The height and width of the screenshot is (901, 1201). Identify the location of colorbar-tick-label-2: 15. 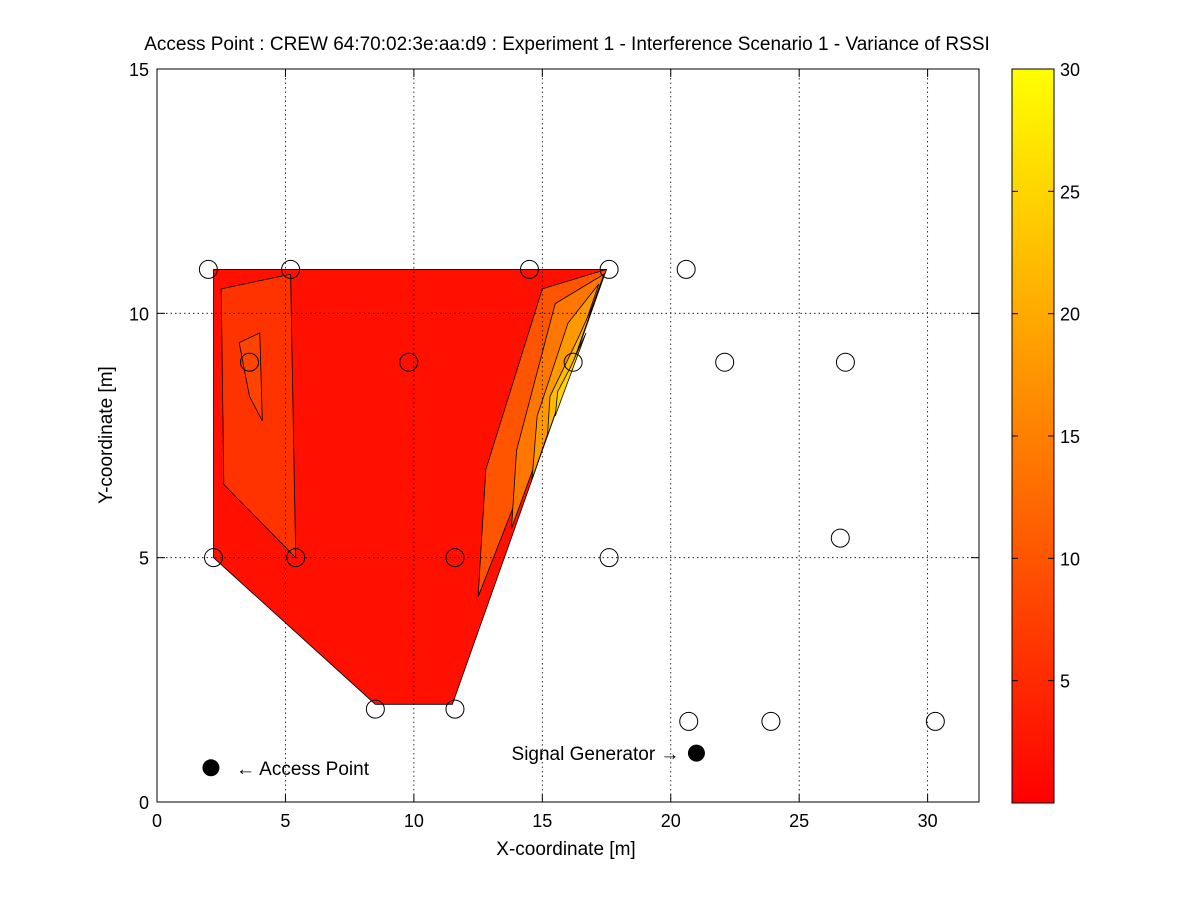
(1070, 437).